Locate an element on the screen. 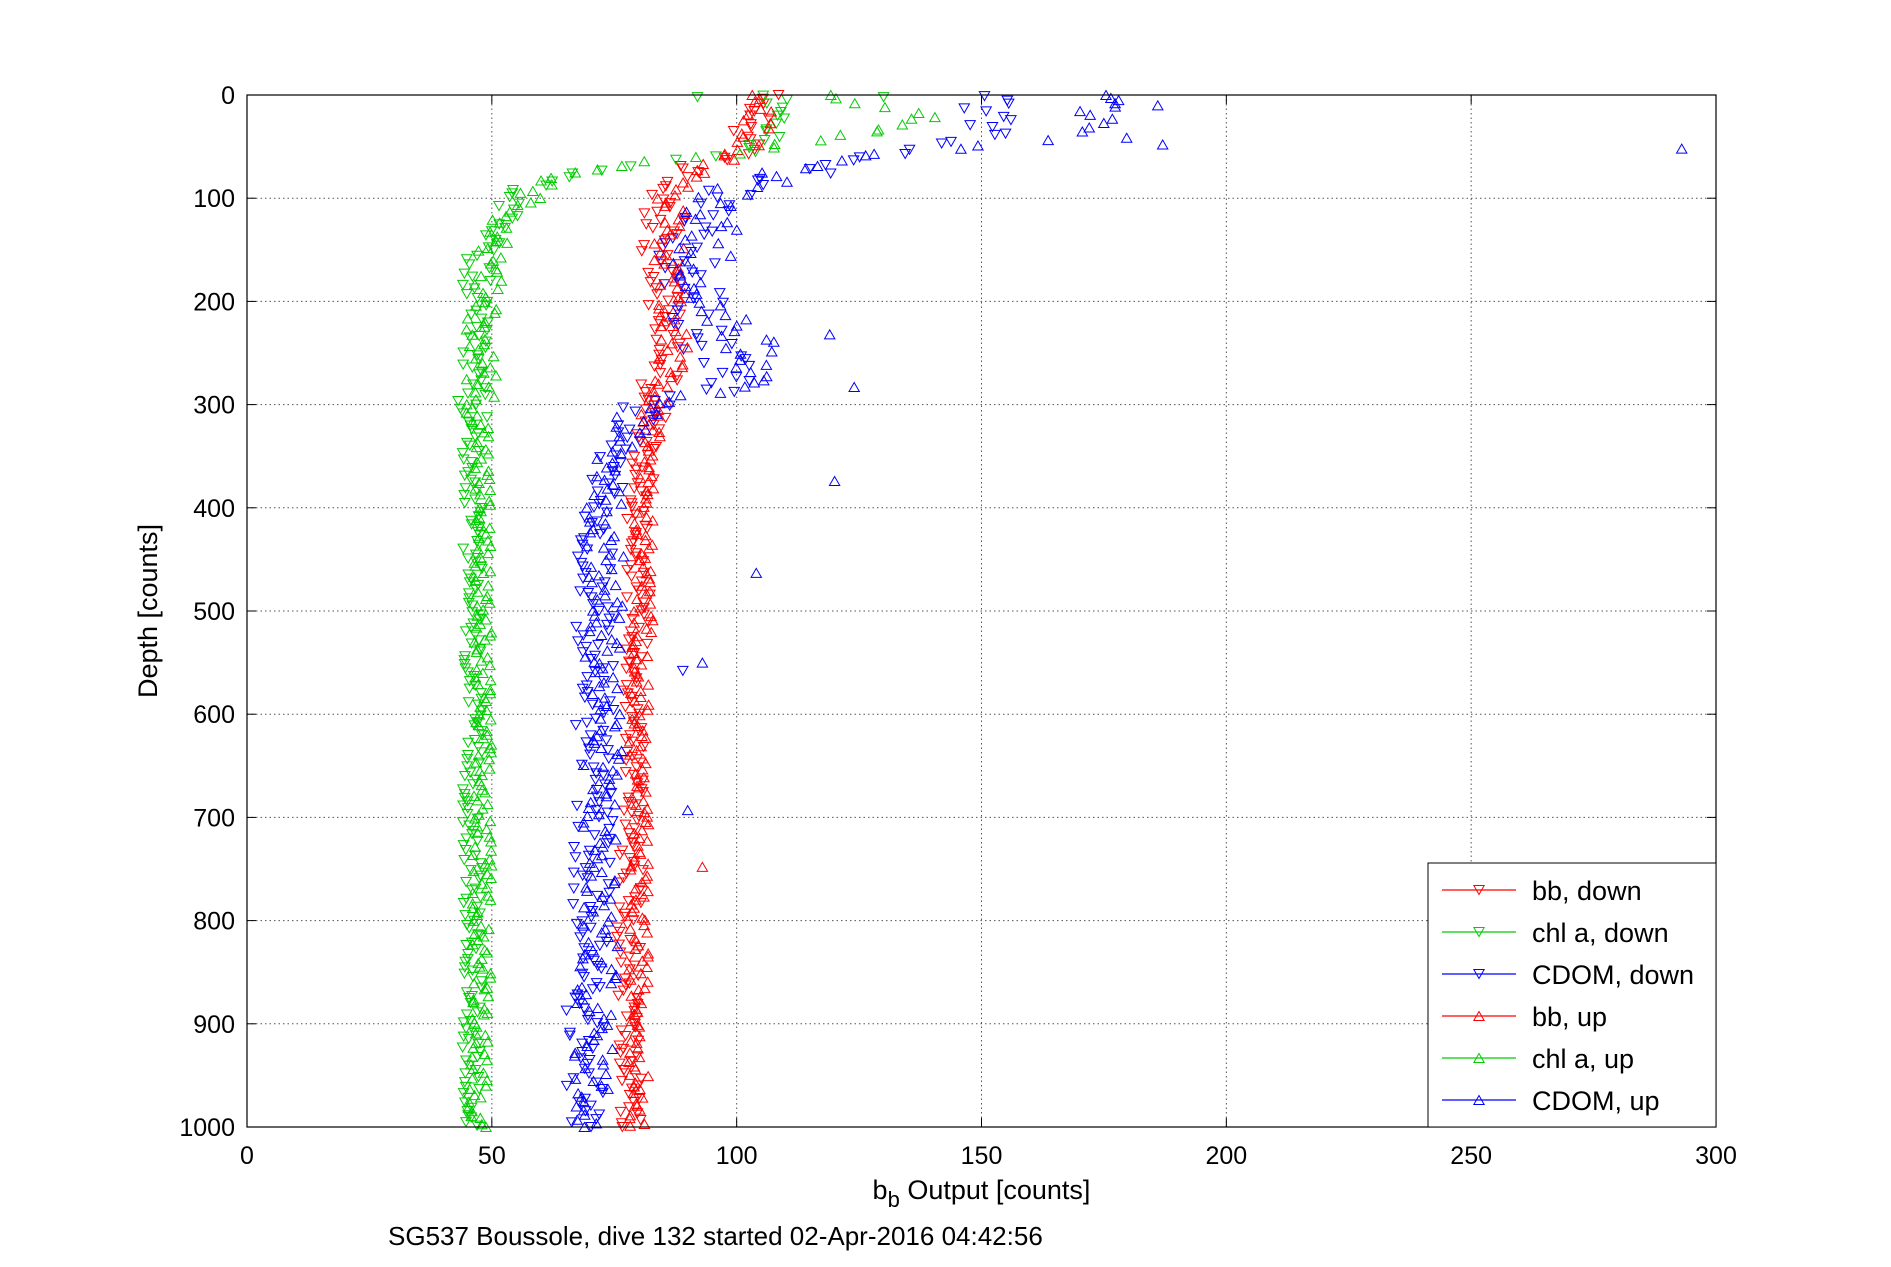 This screenshot has width=1891, height=1267. y-tick-label: 600 is located at coordinates (214, 715).